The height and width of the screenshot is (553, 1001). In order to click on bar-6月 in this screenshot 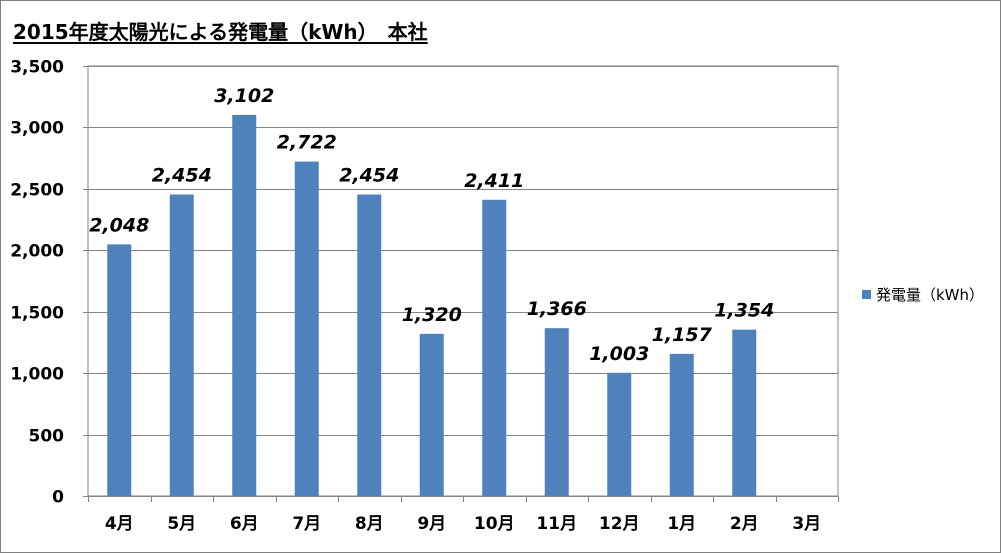, I will do `click(244, 305)`.